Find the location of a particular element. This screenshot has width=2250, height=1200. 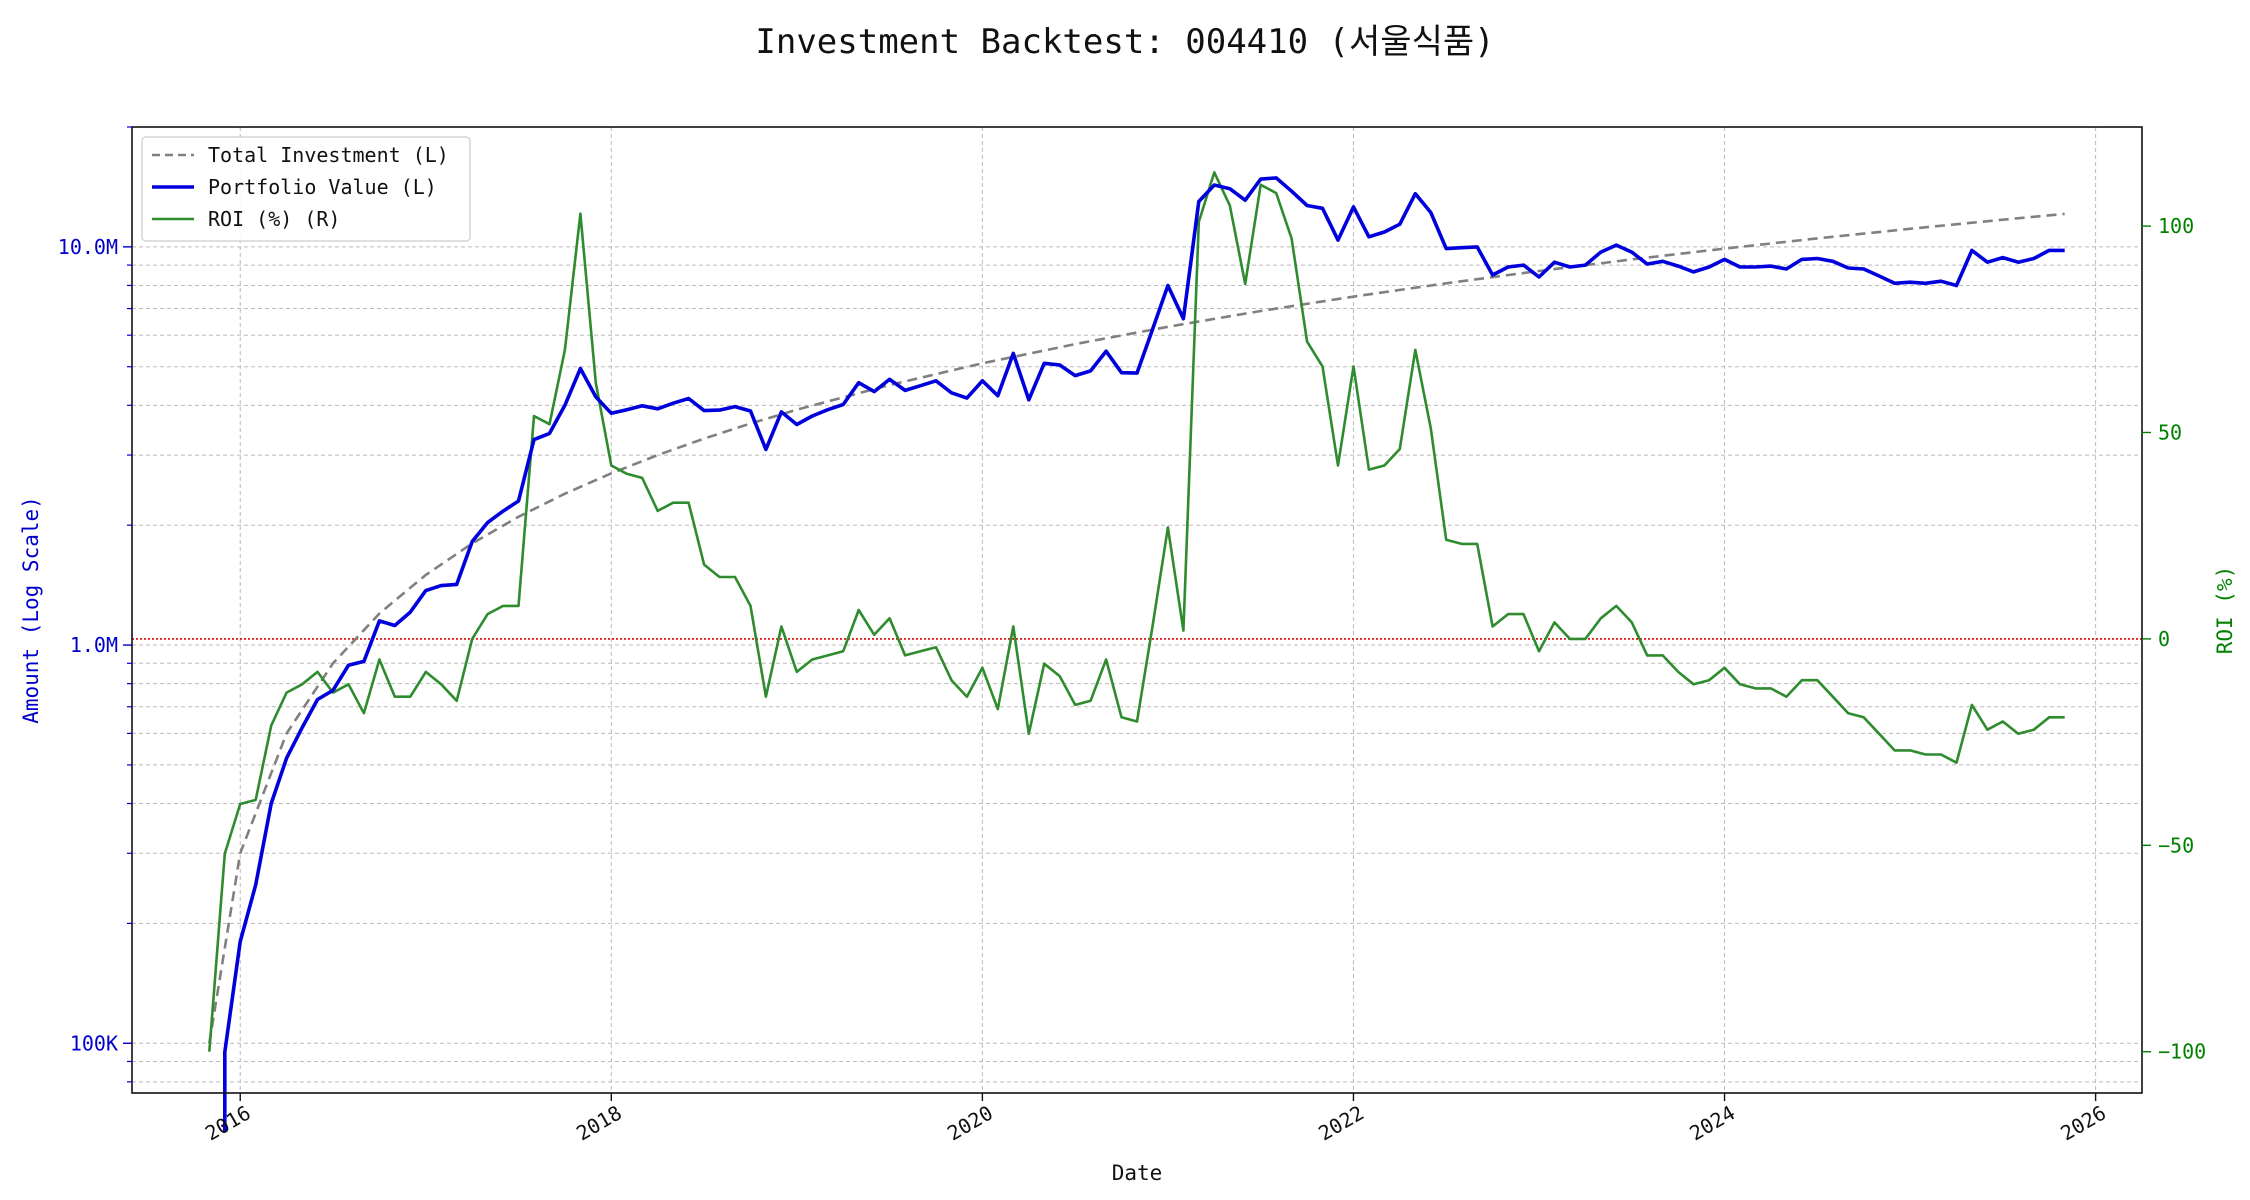

x-tick-label: 2022 is located at coordinates (1341, 1123).